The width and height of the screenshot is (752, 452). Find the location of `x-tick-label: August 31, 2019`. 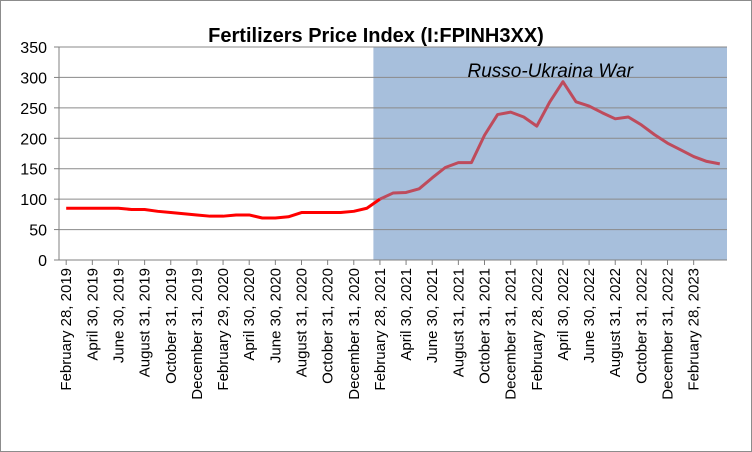

x-tick-label: August 31, 2019 is located at coordinates (145, 322).